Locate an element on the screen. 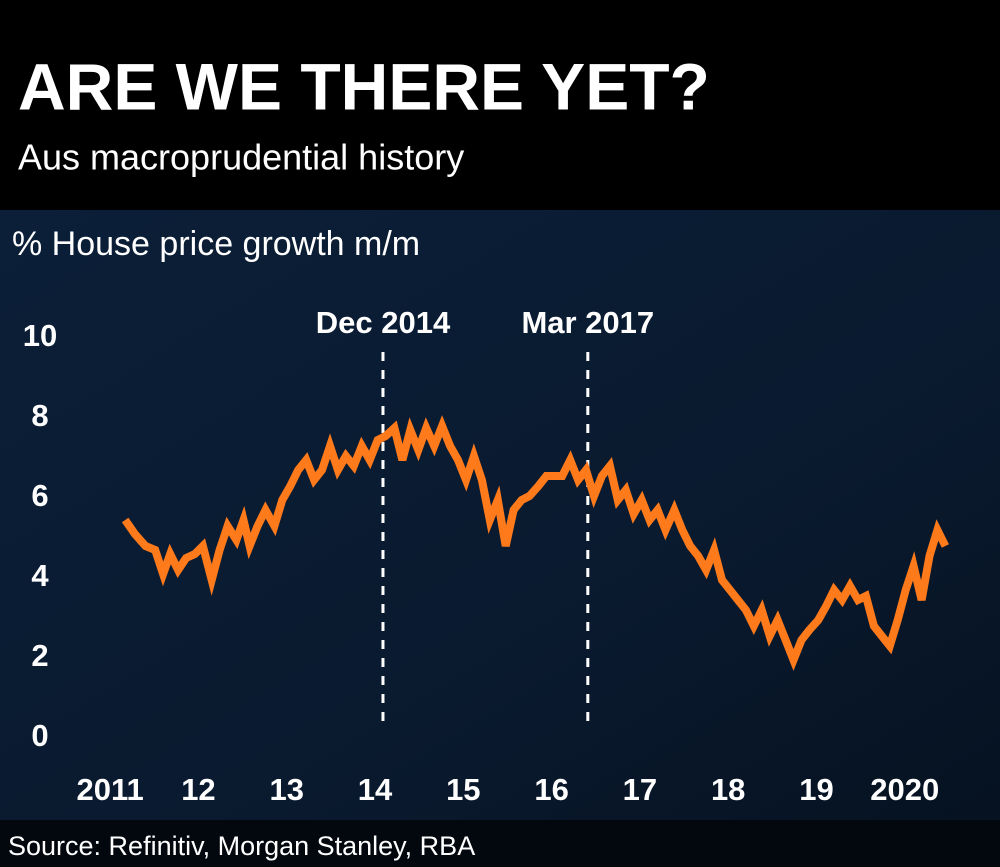 This screenshot has height=867, width=1000. y-tick-label: 0 is located at coordinates (39, 735).